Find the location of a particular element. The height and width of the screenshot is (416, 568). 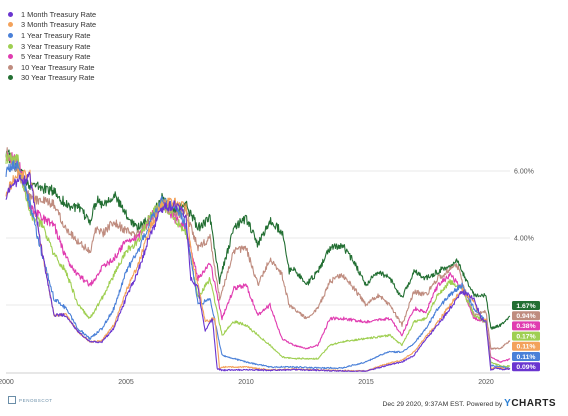

legend-item-1-year: 1 Year Treasury Rate is located at coordinates (52, 35).